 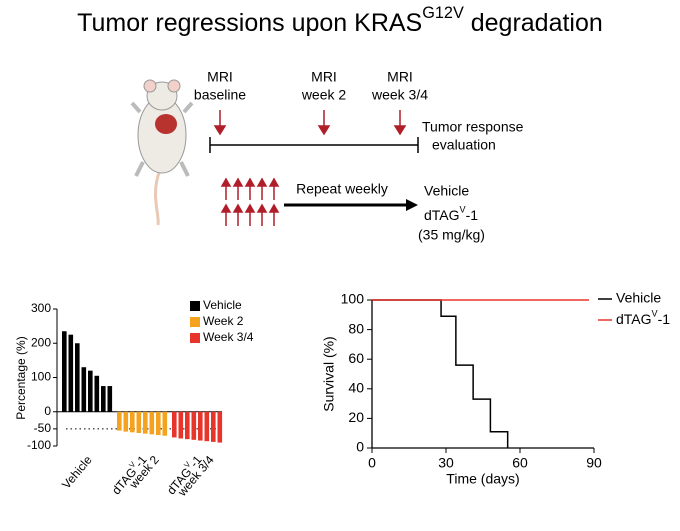 What do you see at coordinates (451, 235) in the screenshot?
I see `arm-label: (35 mg/kg)` at bounding box center [451, 235].